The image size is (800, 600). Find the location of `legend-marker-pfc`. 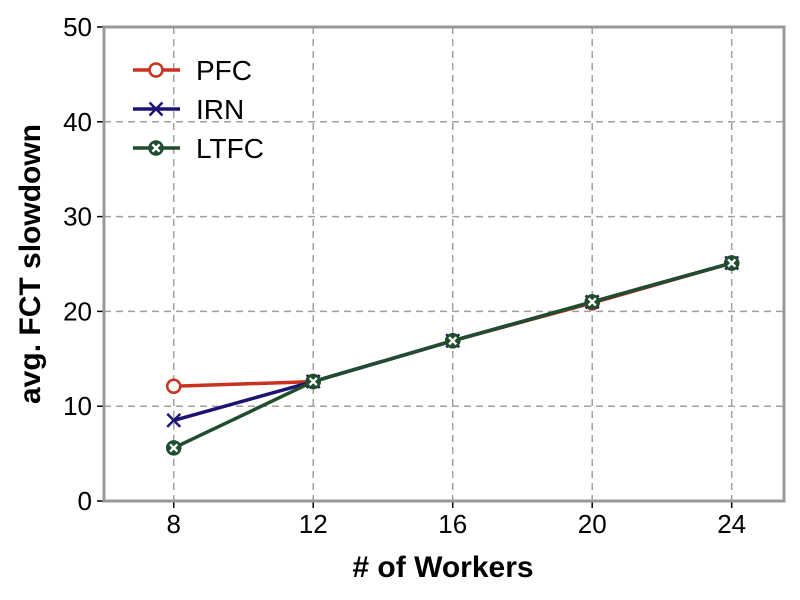

legend-marker-pfc is located at coordinates (156, 70).